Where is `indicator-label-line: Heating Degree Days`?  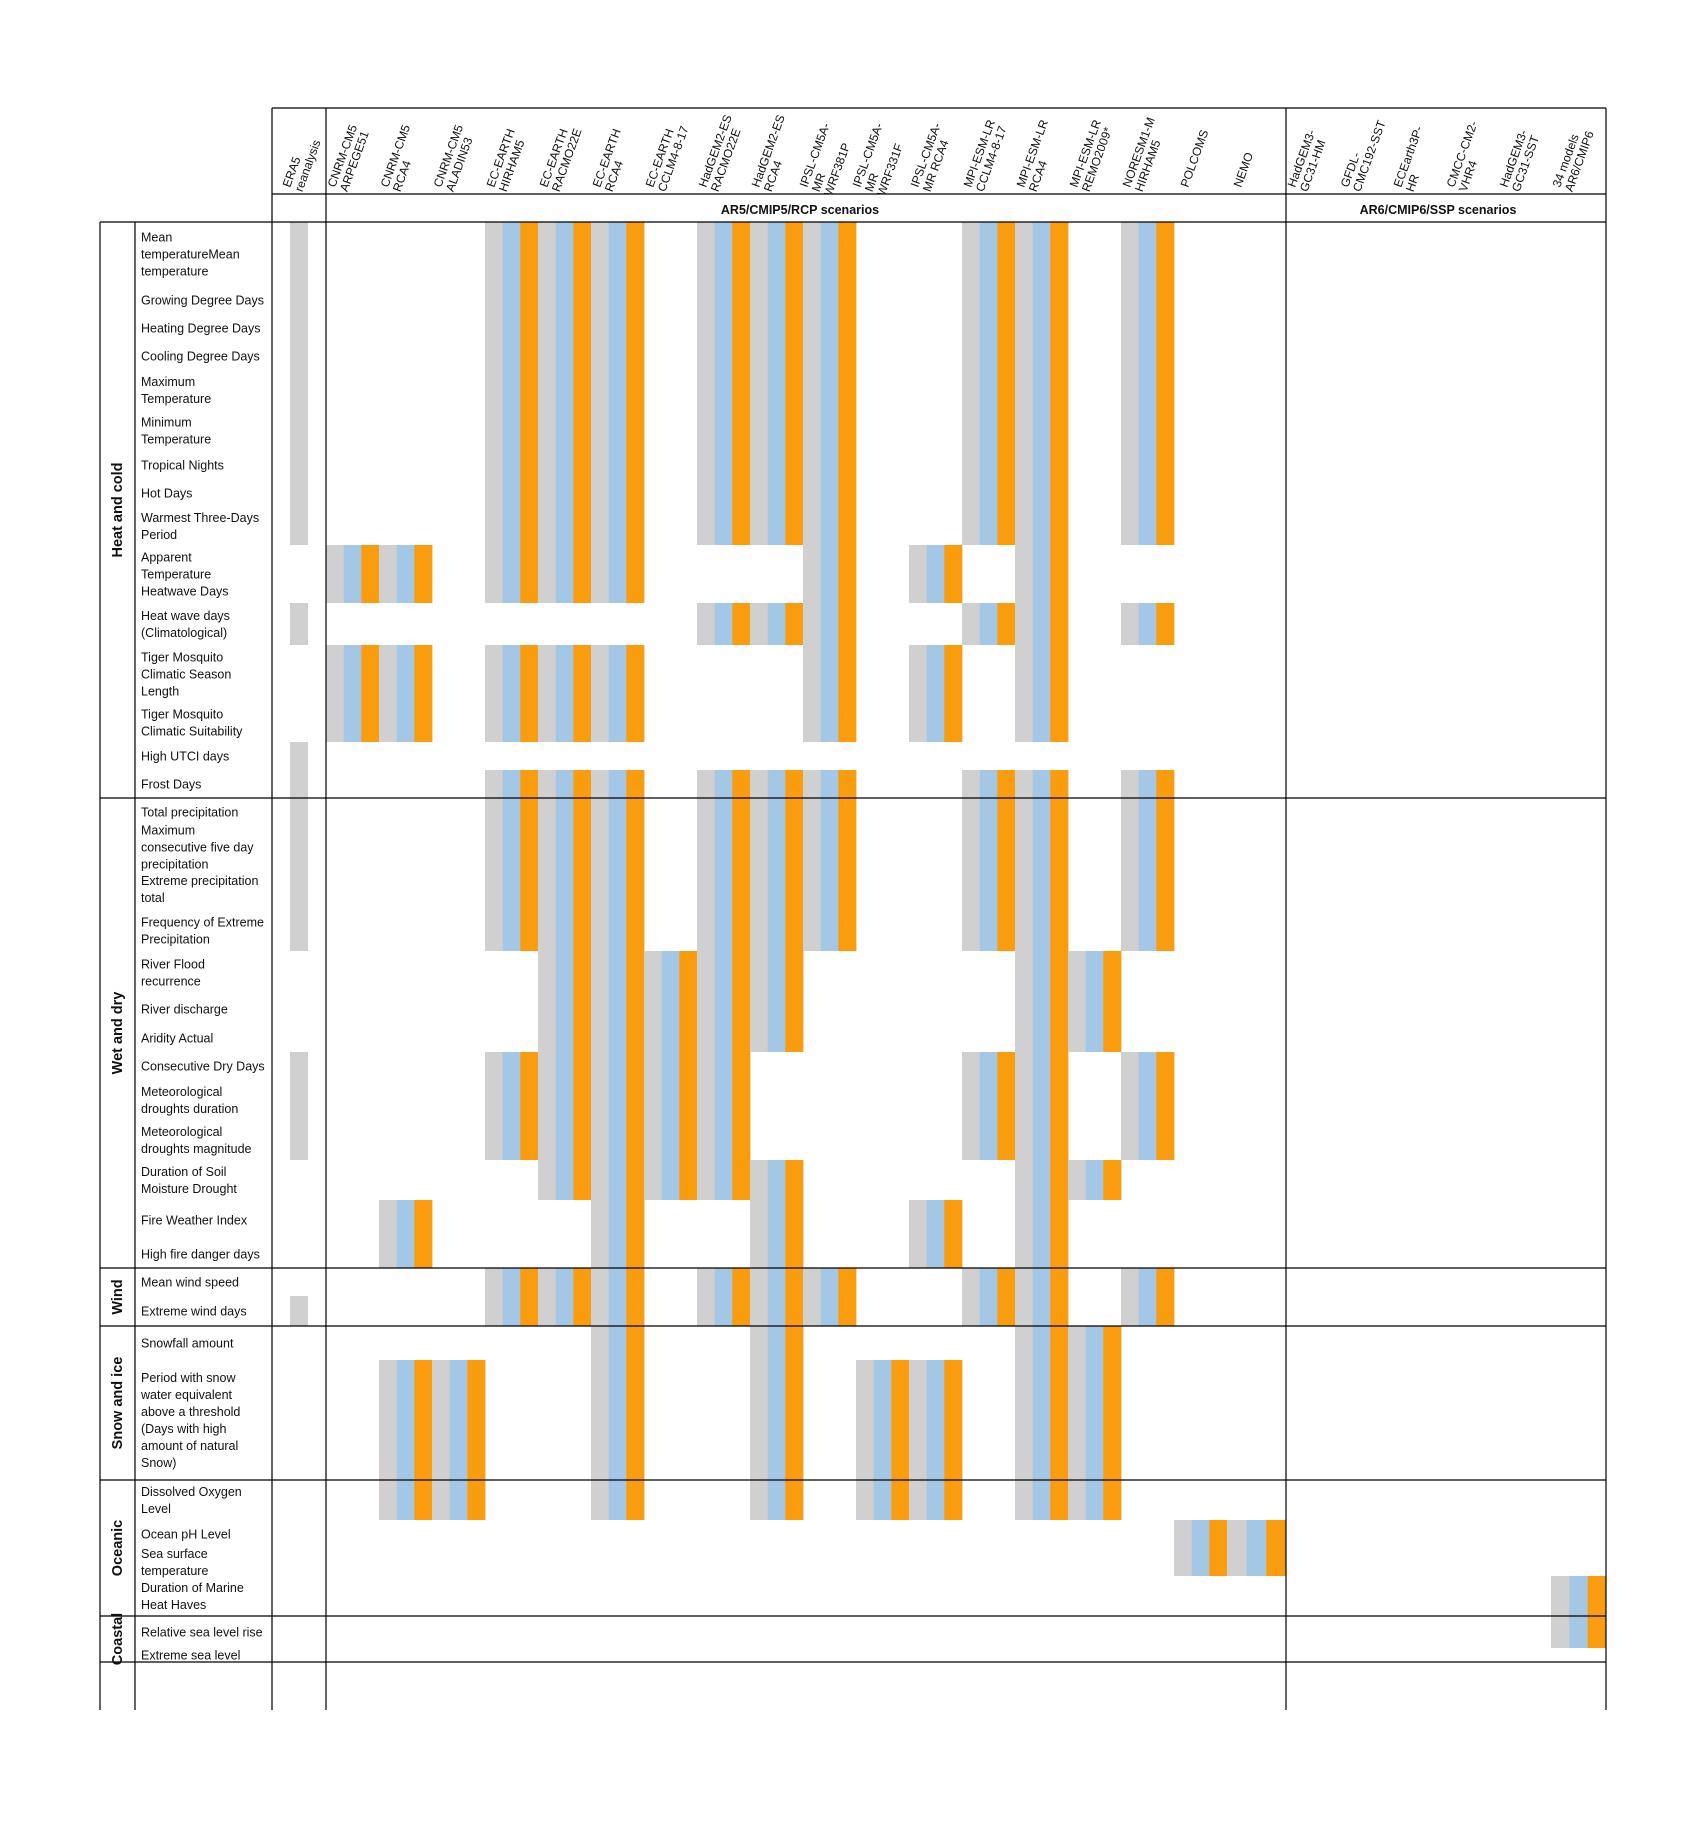 indicator-label-line: Heating Degree Days is located at coordinates (201, 329).